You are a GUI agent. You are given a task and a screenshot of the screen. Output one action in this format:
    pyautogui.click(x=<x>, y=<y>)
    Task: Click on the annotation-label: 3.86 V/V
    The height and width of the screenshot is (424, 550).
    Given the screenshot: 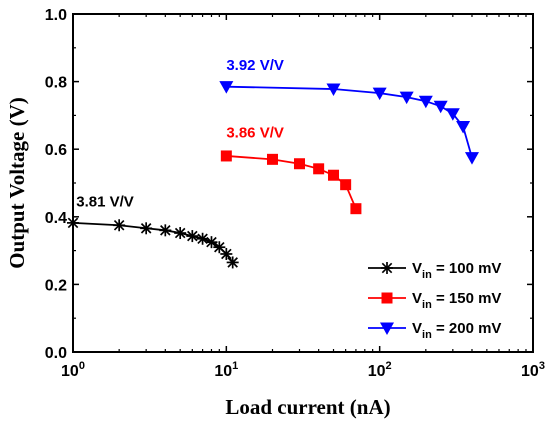 What is the action you would take?
    pyautogui.click(x=255, y=132)
    